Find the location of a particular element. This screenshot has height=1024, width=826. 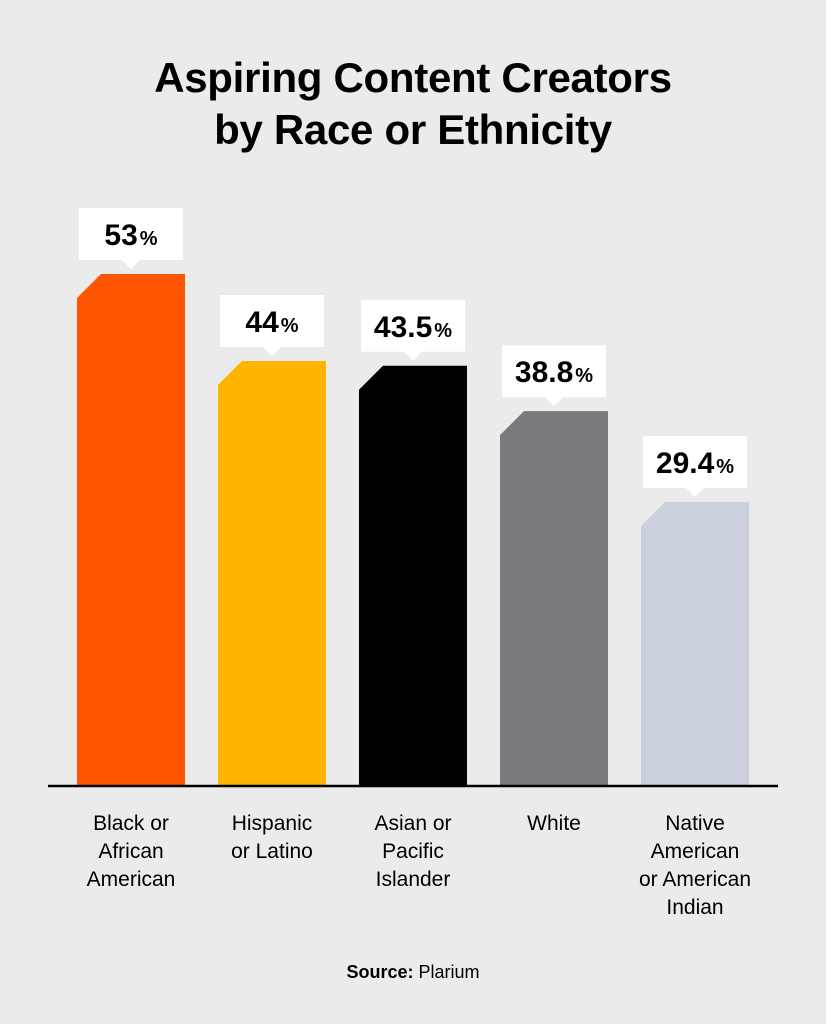

category-label-3: White is located at coordinates (554, 824).